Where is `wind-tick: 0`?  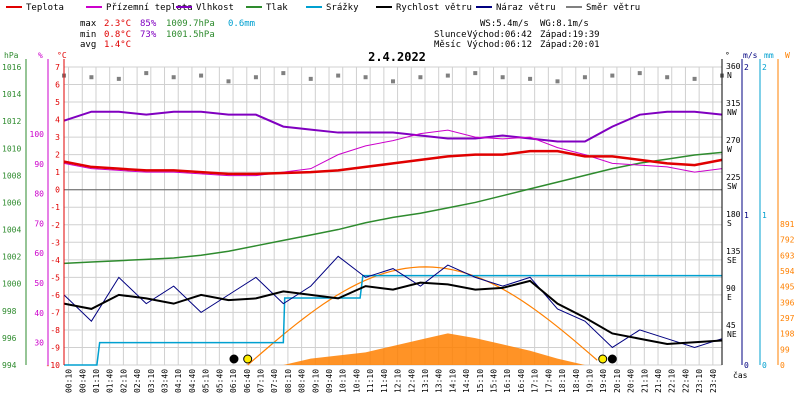 wind-tick: 0 is located at coordinates (746, 365).